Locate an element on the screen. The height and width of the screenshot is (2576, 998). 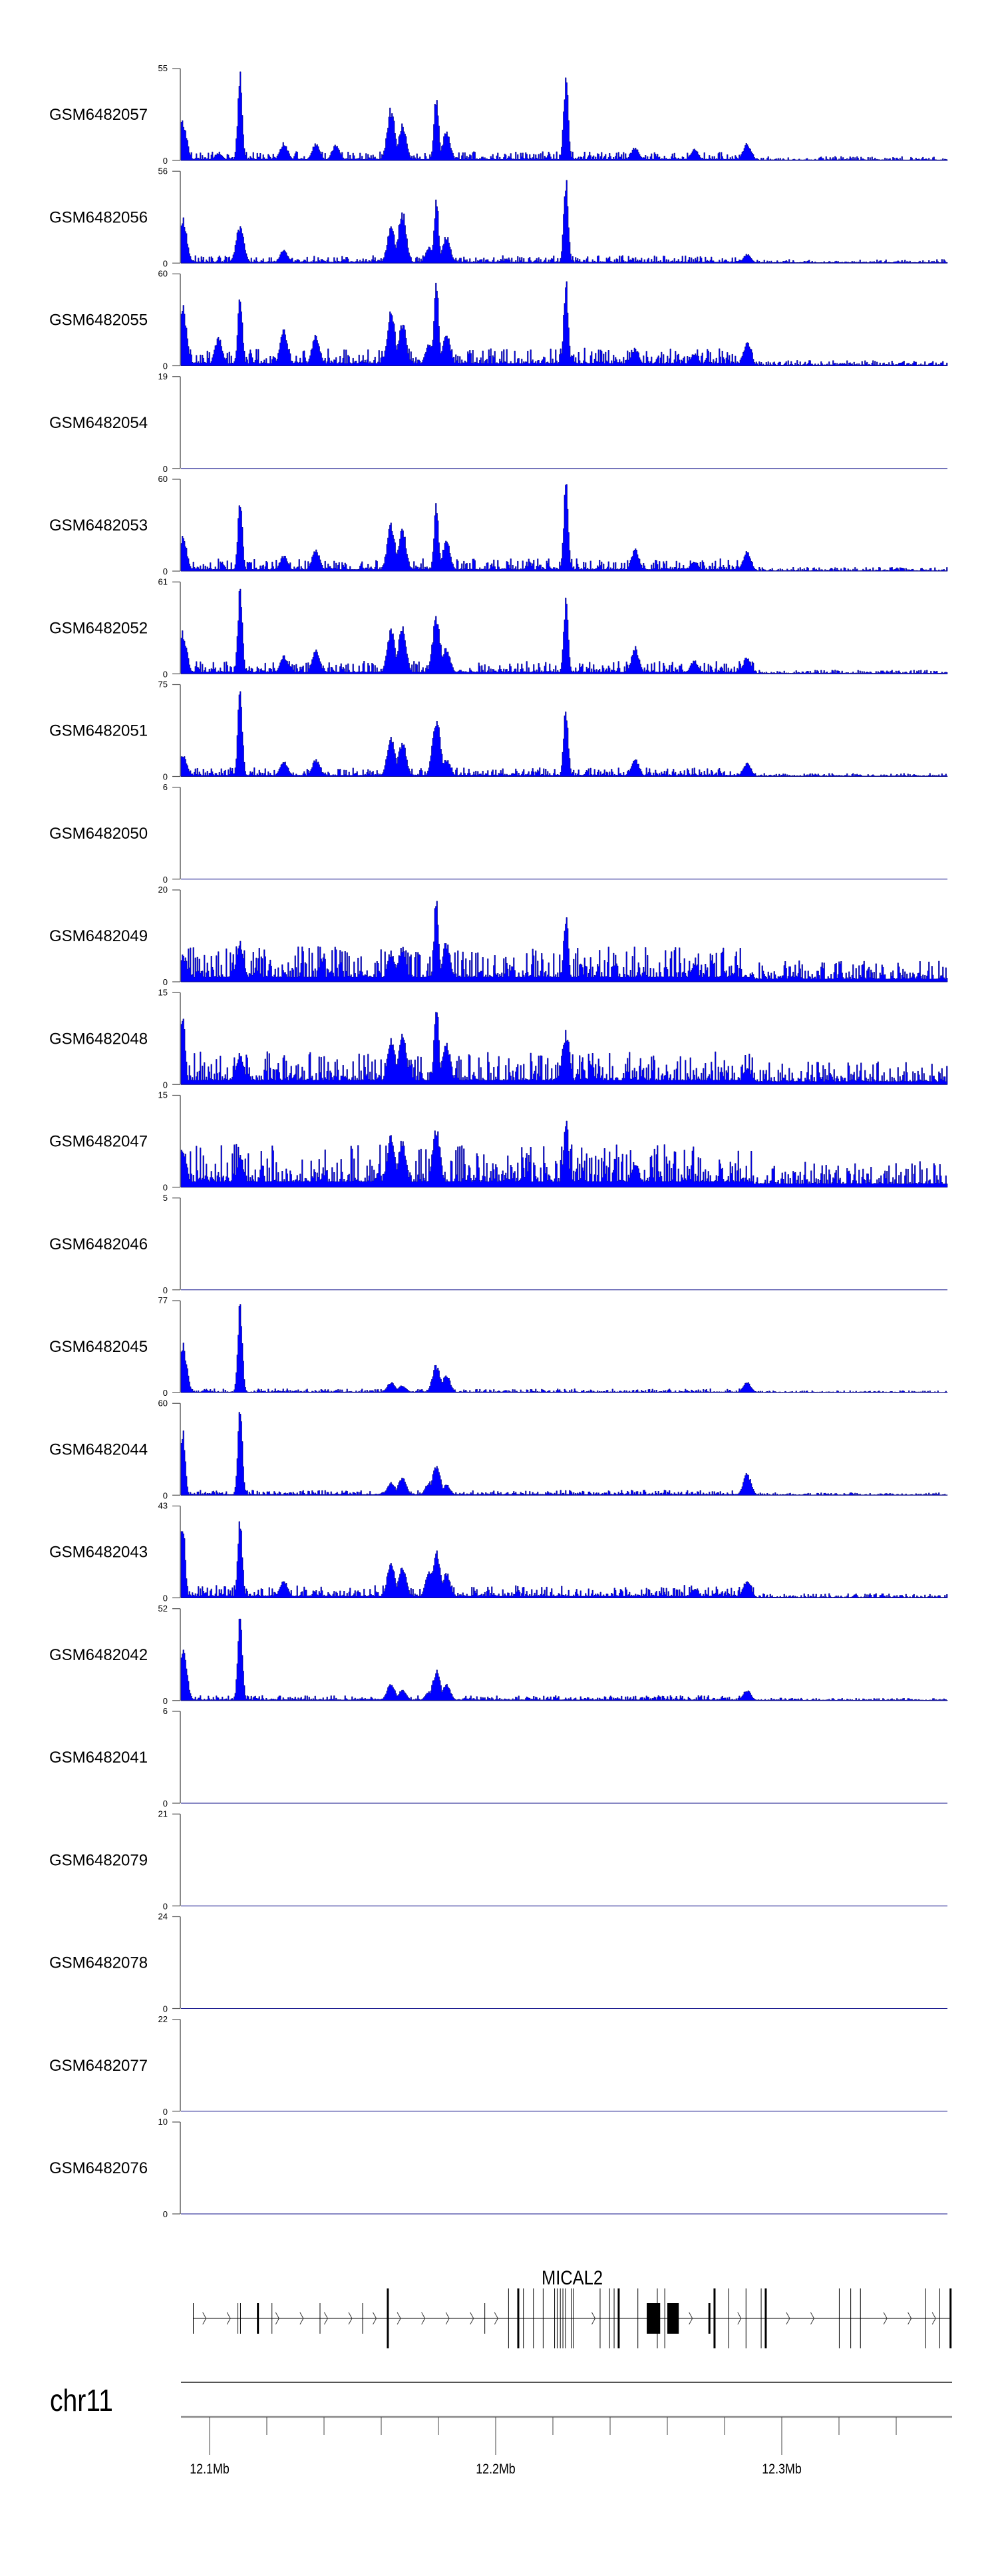
track-GSM6482041: GSM6482041 6 0 is located at coordinates (498, 1757).